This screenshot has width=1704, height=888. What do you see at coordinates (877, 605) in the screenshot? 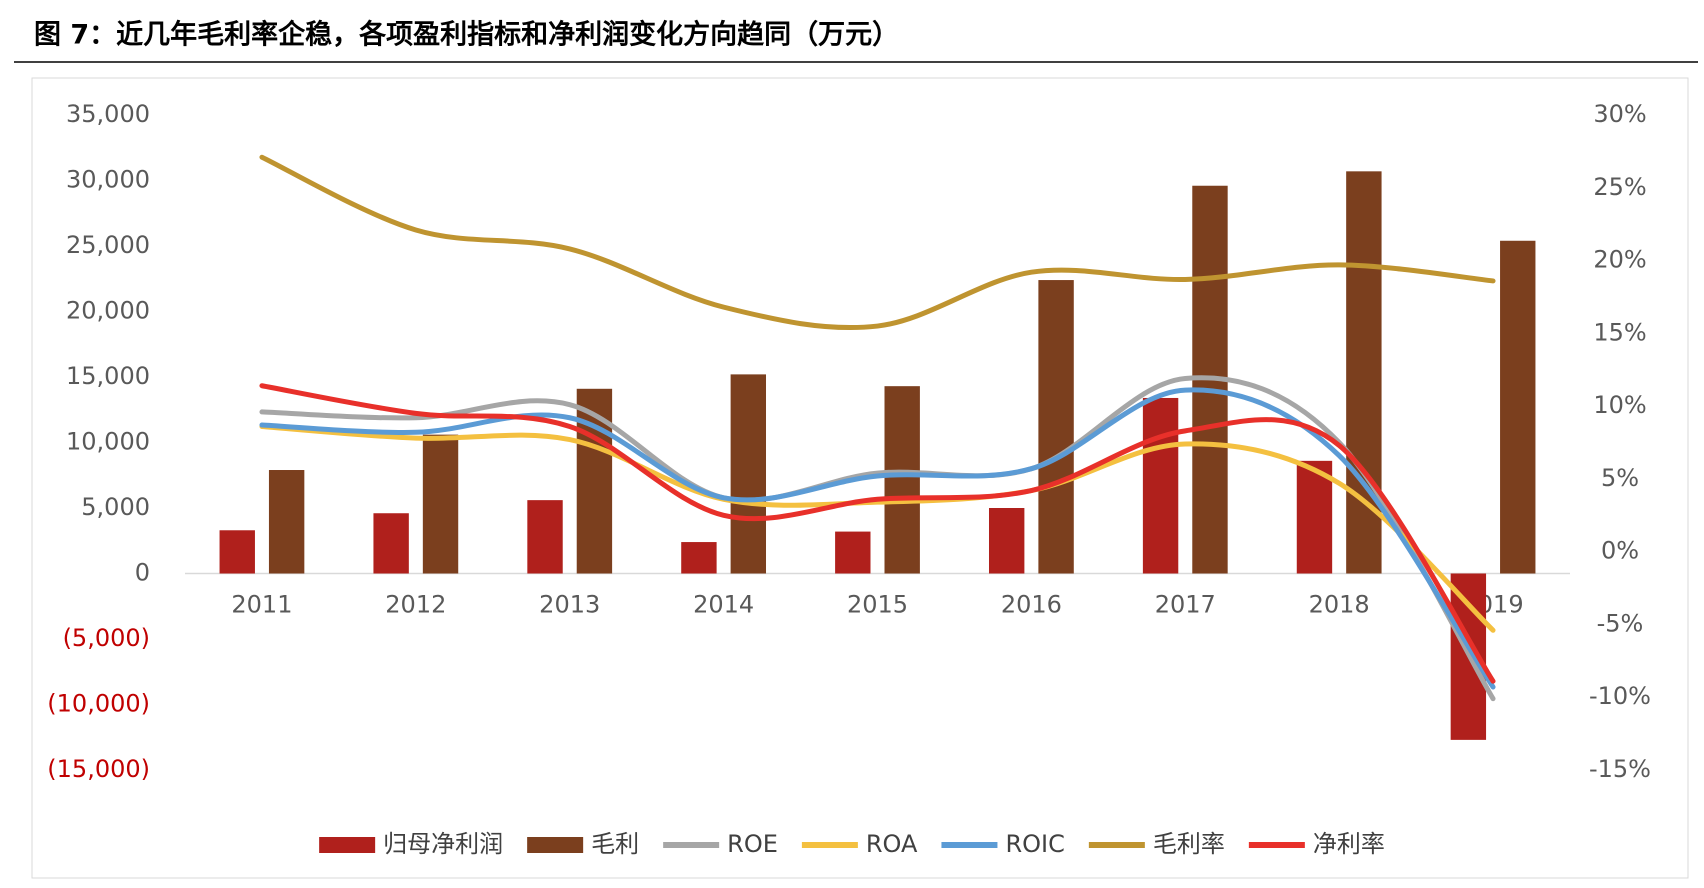
I see `x-tick-label: 2015` at bounding box center [877, 605].